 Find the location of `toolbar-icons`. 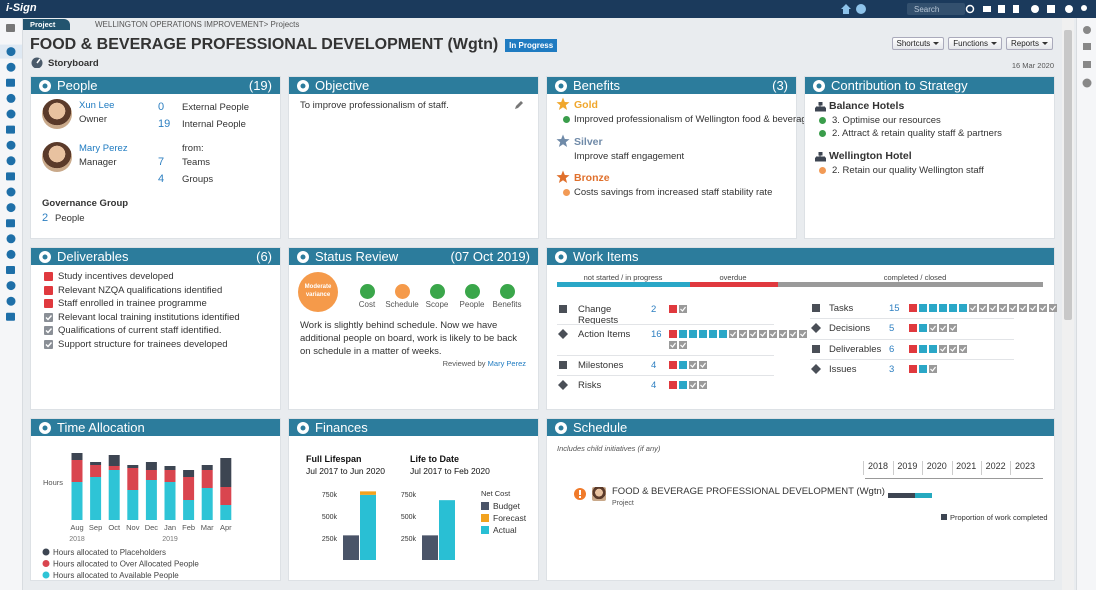

toolbar-icons is located at coordinates (1027, 9).